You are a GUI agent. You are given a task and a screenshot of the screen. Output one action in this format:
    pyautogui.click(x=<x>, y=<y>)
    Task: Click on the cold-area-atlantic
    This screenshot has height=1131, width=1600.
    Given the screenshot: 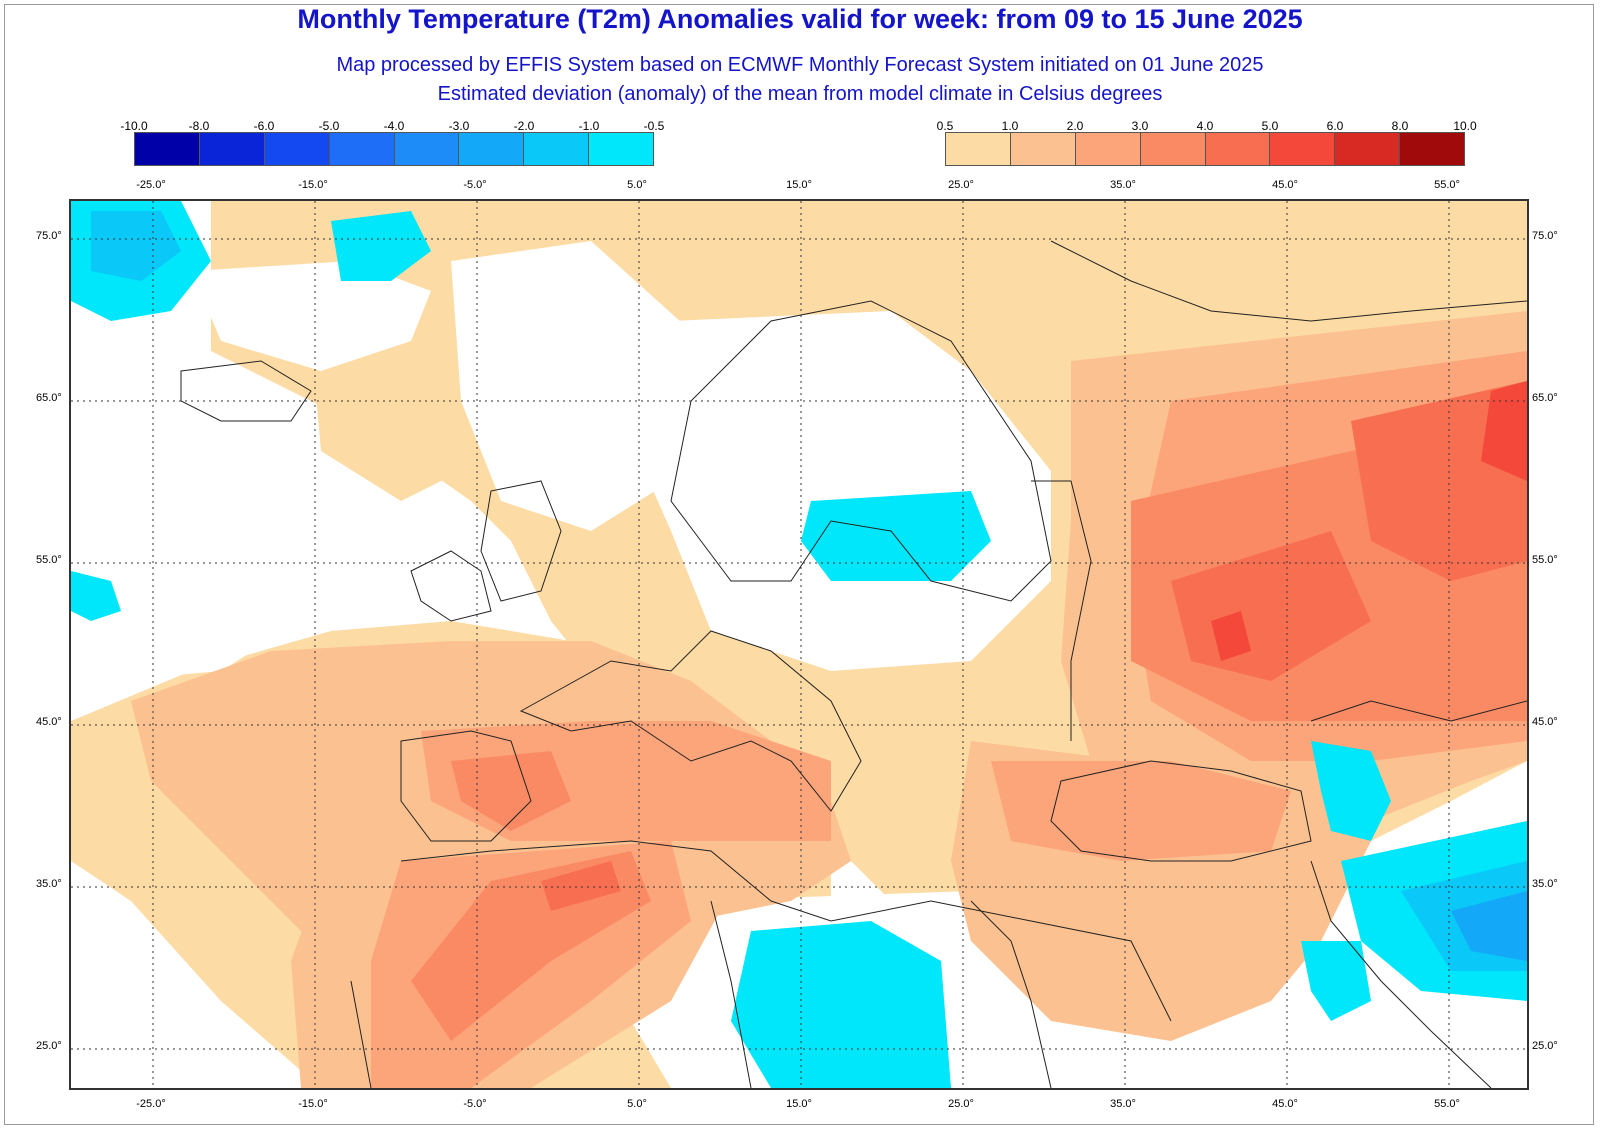 What is the action you would take?
    pyautogui.click(x=96, y=596)
    